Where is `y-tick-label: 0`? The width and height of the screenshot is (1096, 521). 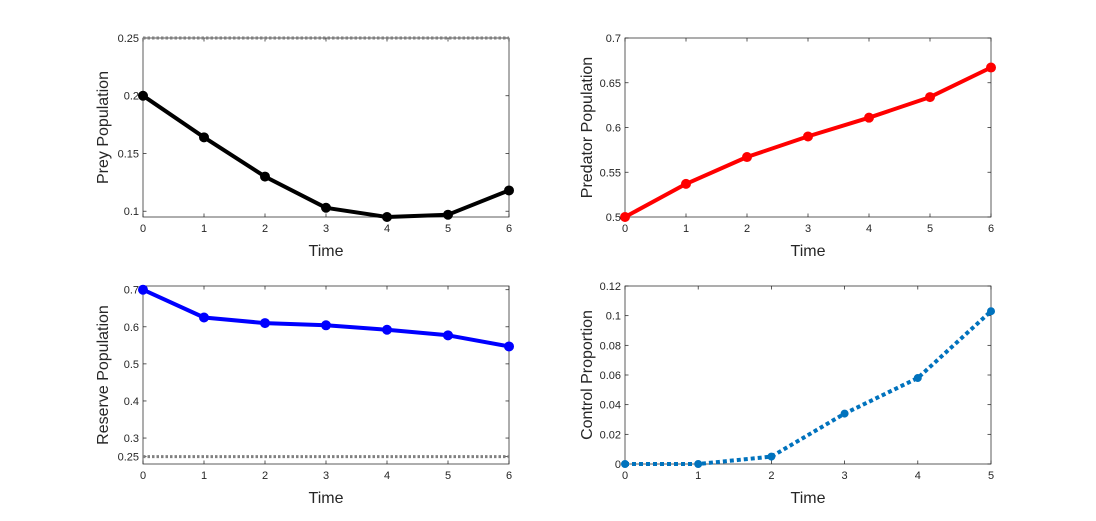
y-tick-label: 0 is located at coordinates (618, 465).